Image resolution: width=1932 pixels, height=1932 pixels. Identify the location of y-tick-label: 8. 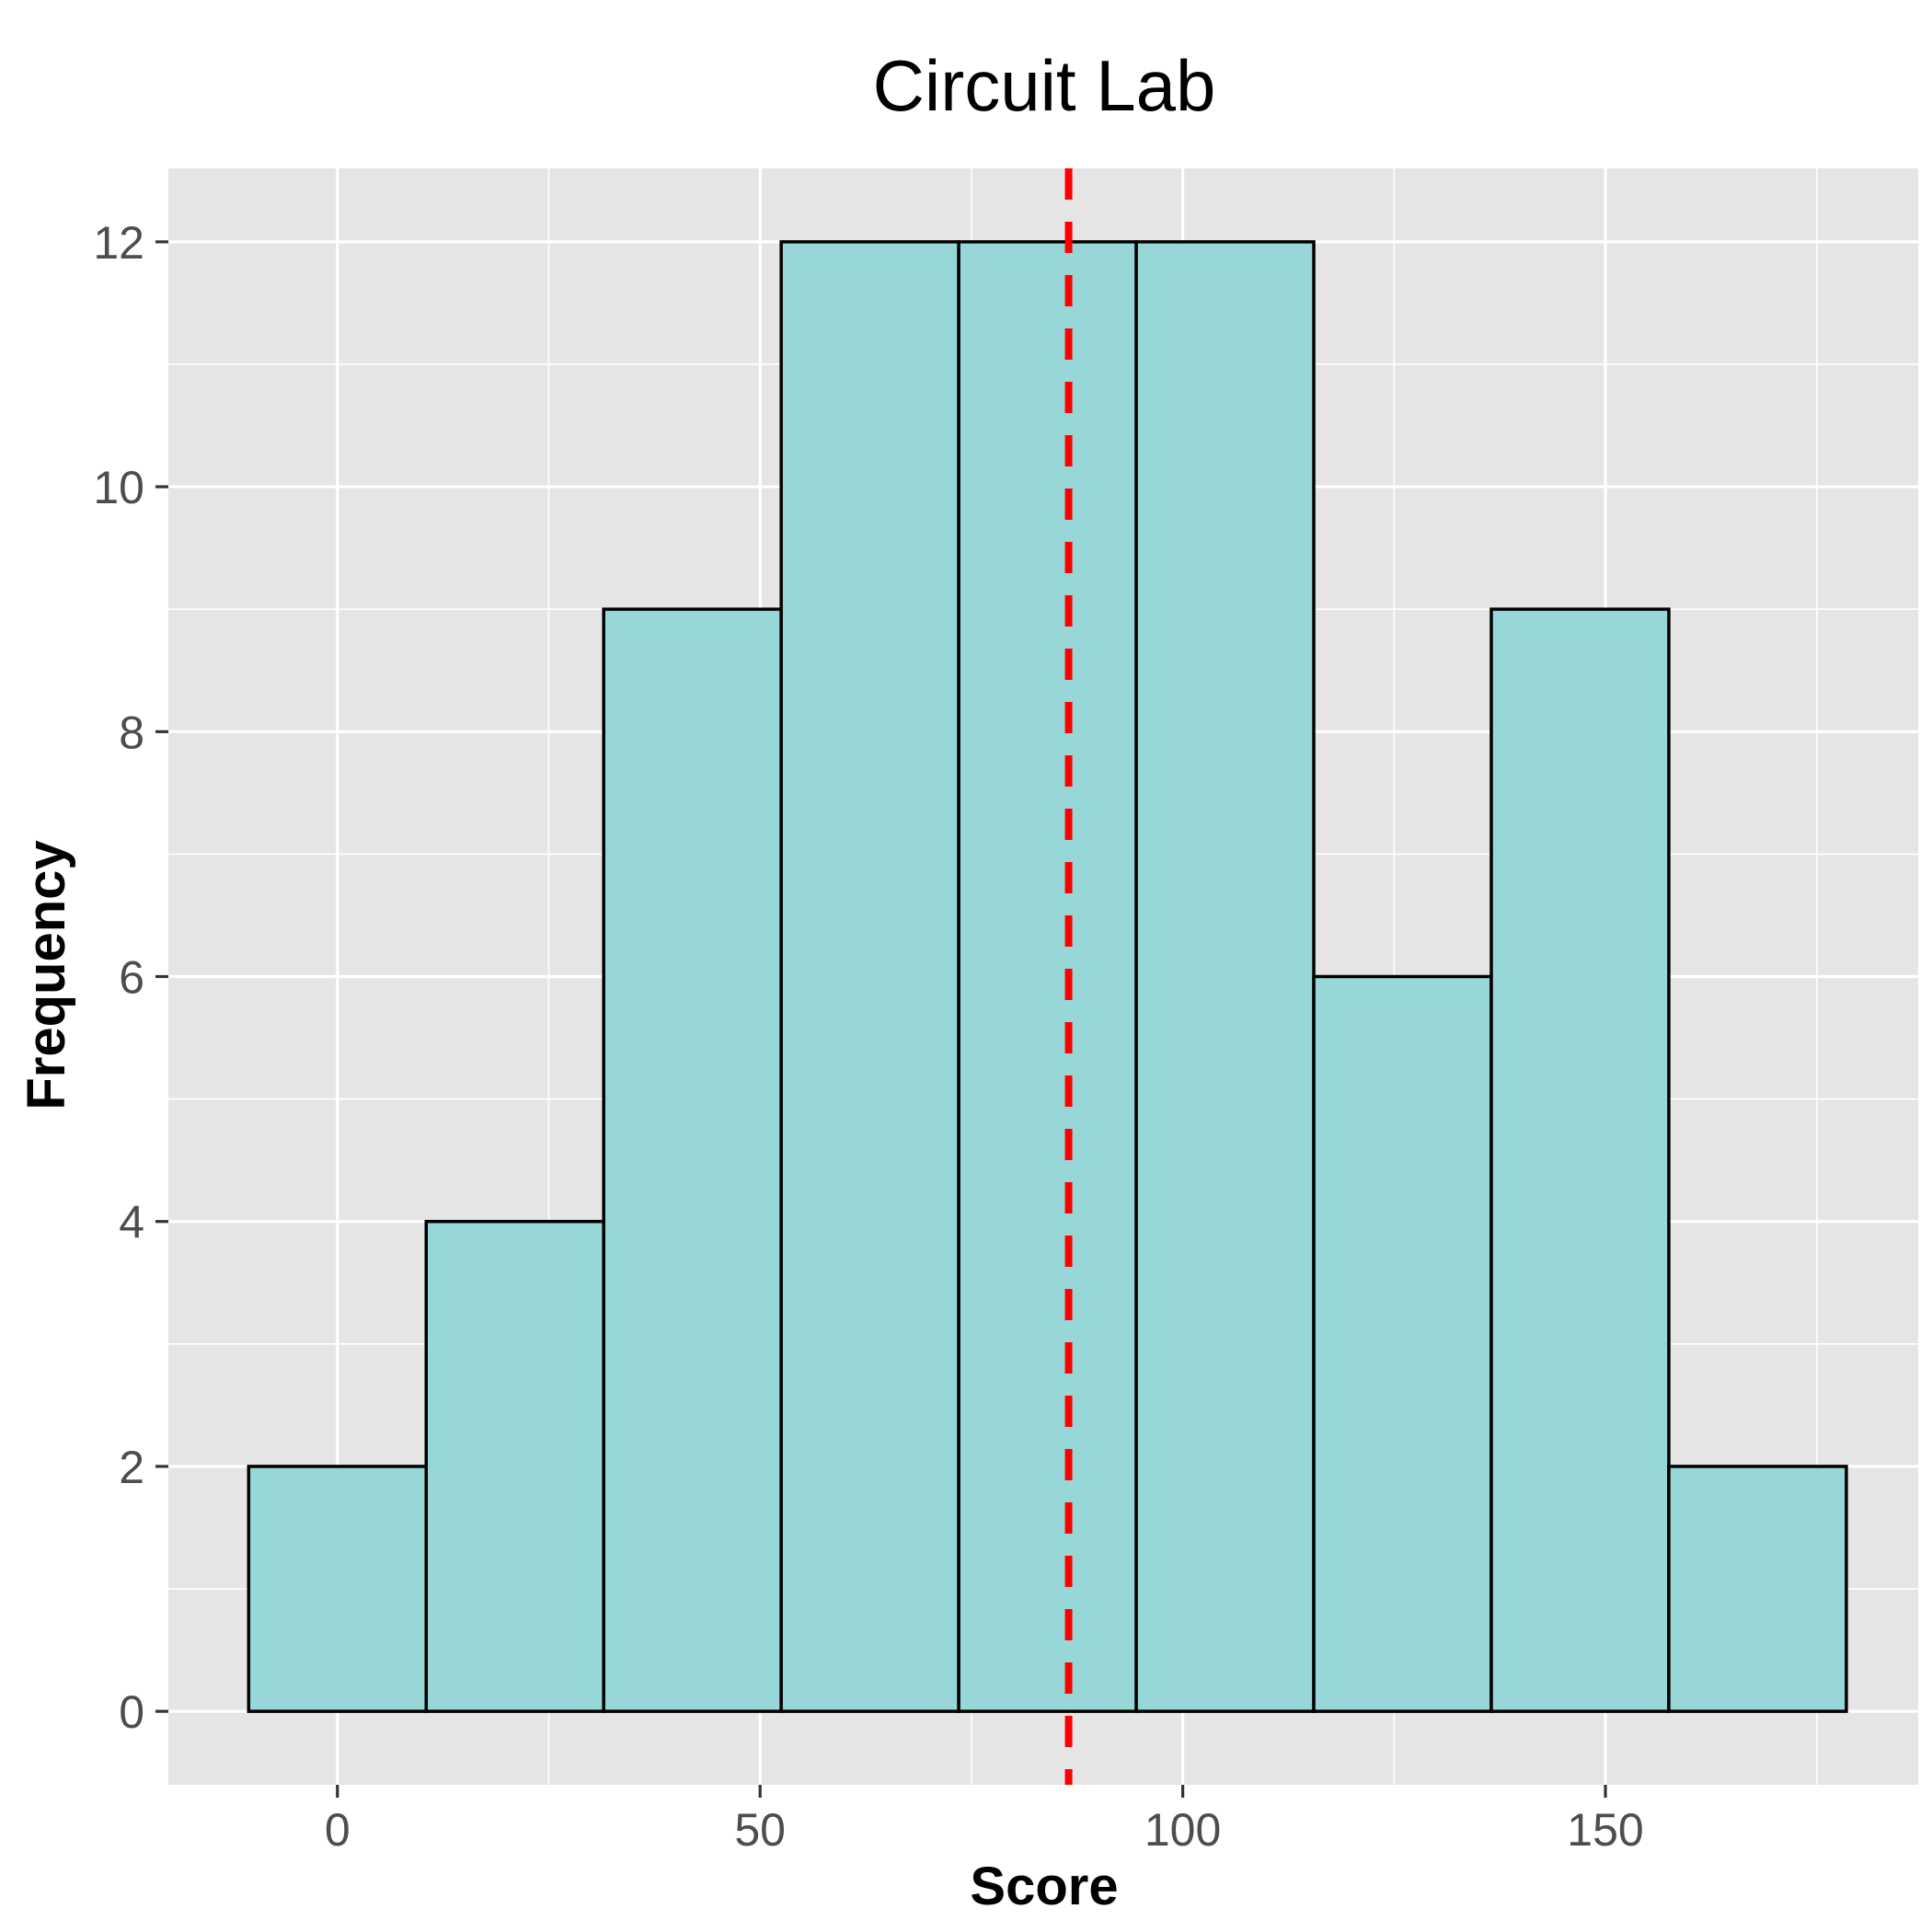
(131, 732).